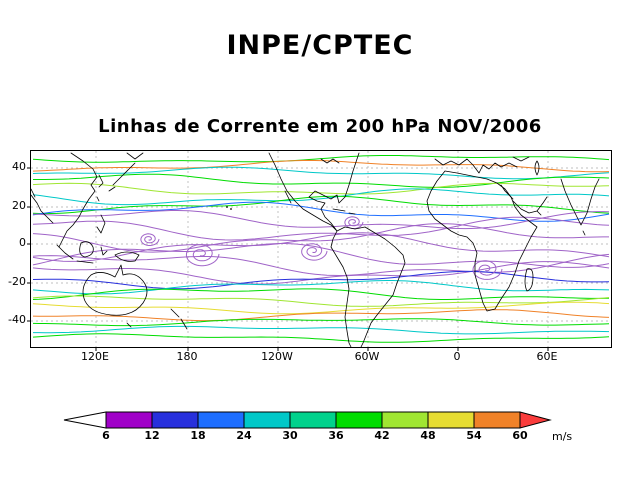 This screenshot has height=494, width=640. I want to click on lat-tick-20n: 20, so click(19, 205).